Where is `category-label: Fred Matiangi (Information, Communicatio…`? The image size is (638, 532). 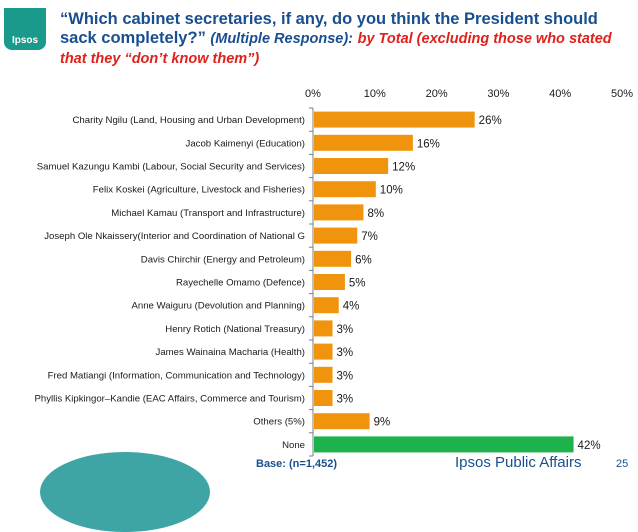 category-label: Fred Matiangi (Information, Communicatio… is located at coordinates (176, 375).